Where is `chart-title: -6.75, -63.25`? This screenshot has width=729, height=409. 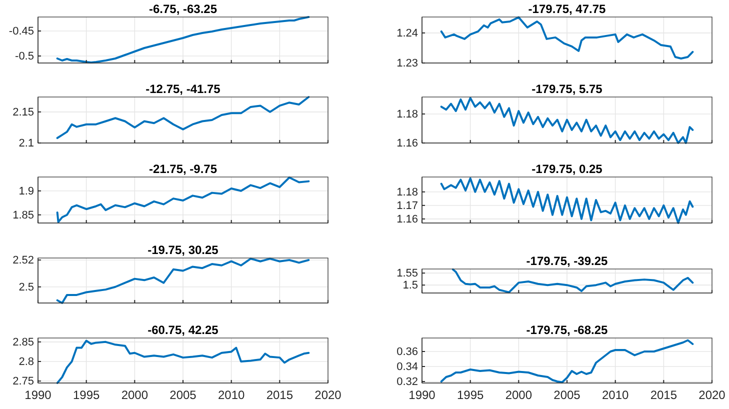 chart-title: -6.75, -63.25 is located at coordinates (183, 9).